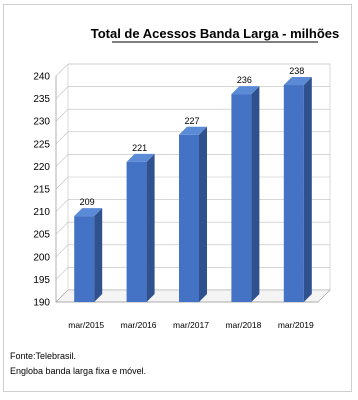 The height and width of the screenshot is (400, 358). I want to click on x-tick-label: mar/2015, so click(86, 325).